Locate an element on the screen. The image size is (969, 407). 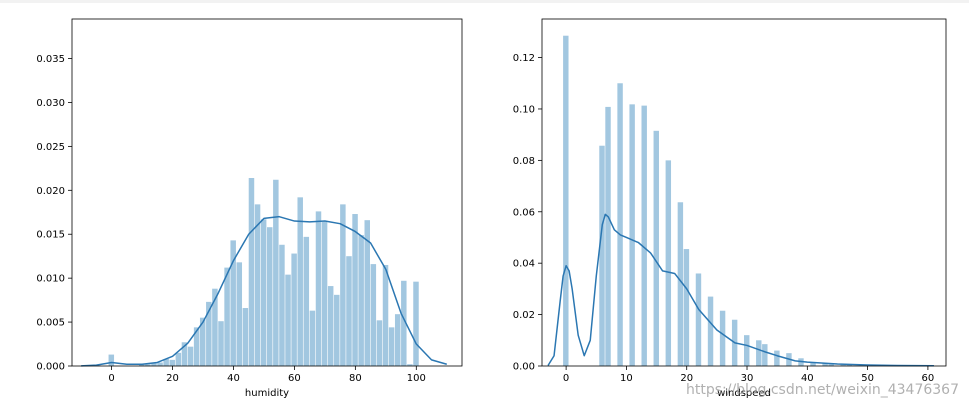
y-tick-label: 0.005 is located at coordinates (50, 323).